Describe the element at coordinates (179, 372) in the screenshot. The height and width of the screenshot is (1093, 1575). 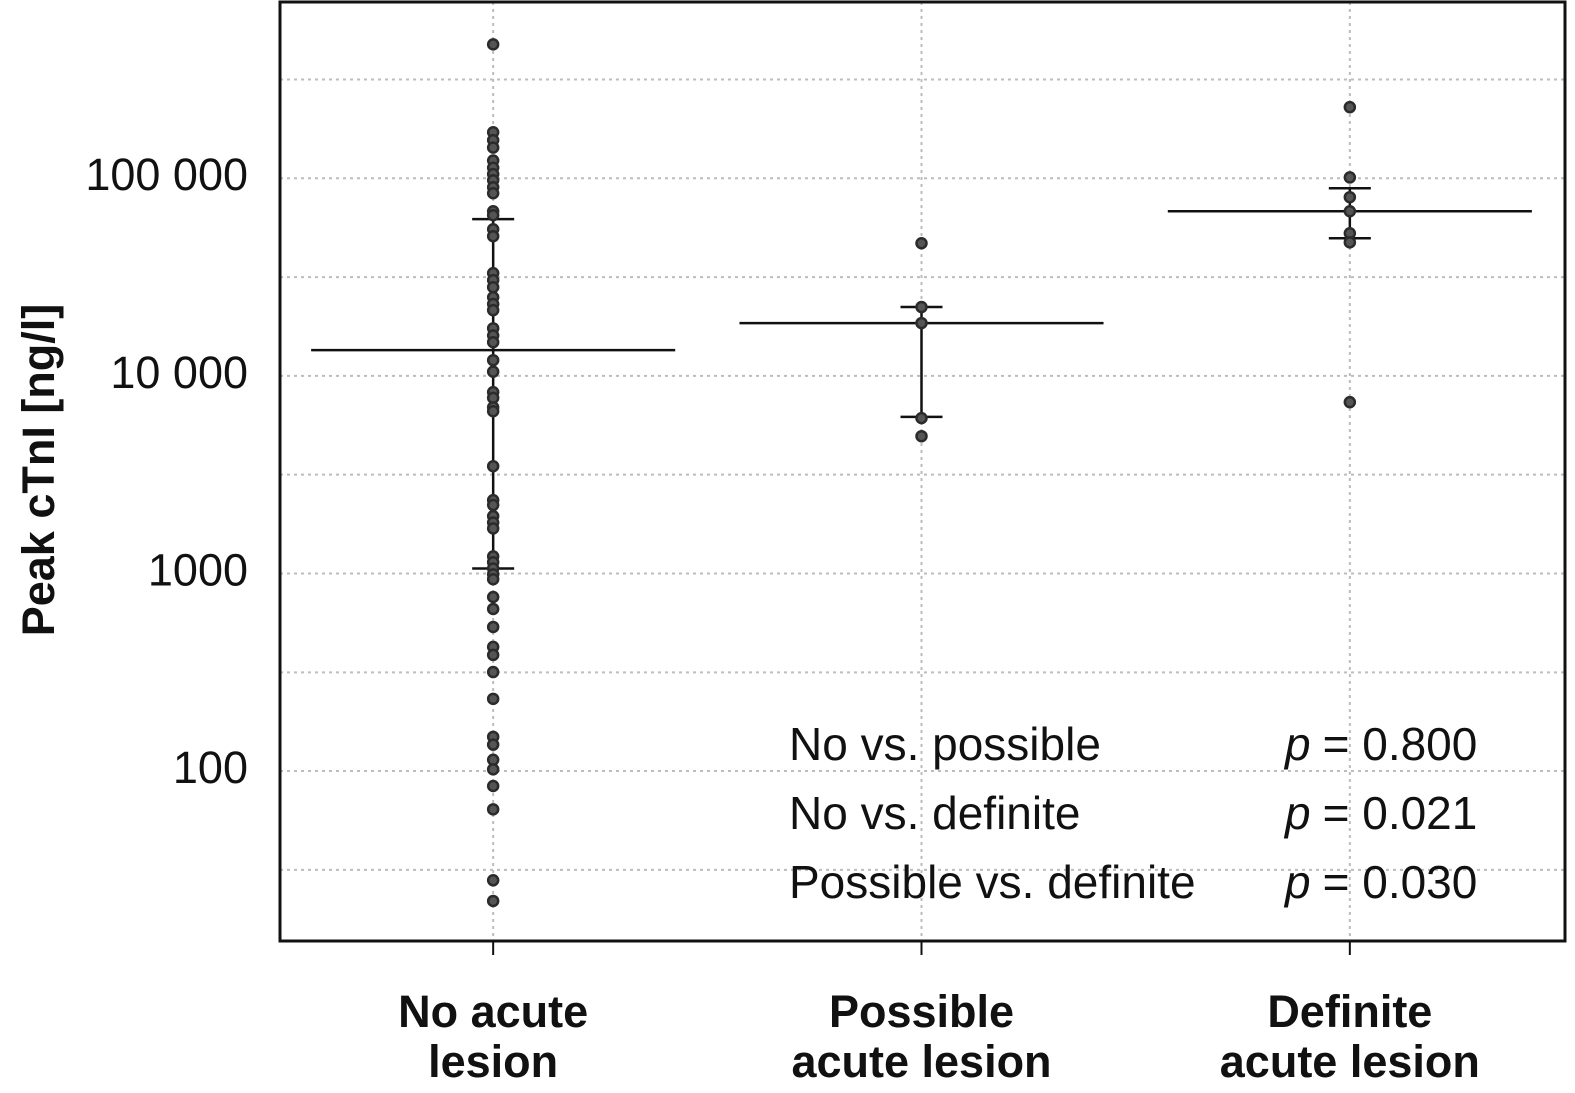
I see `y-tick-label: 10 000` at that location.